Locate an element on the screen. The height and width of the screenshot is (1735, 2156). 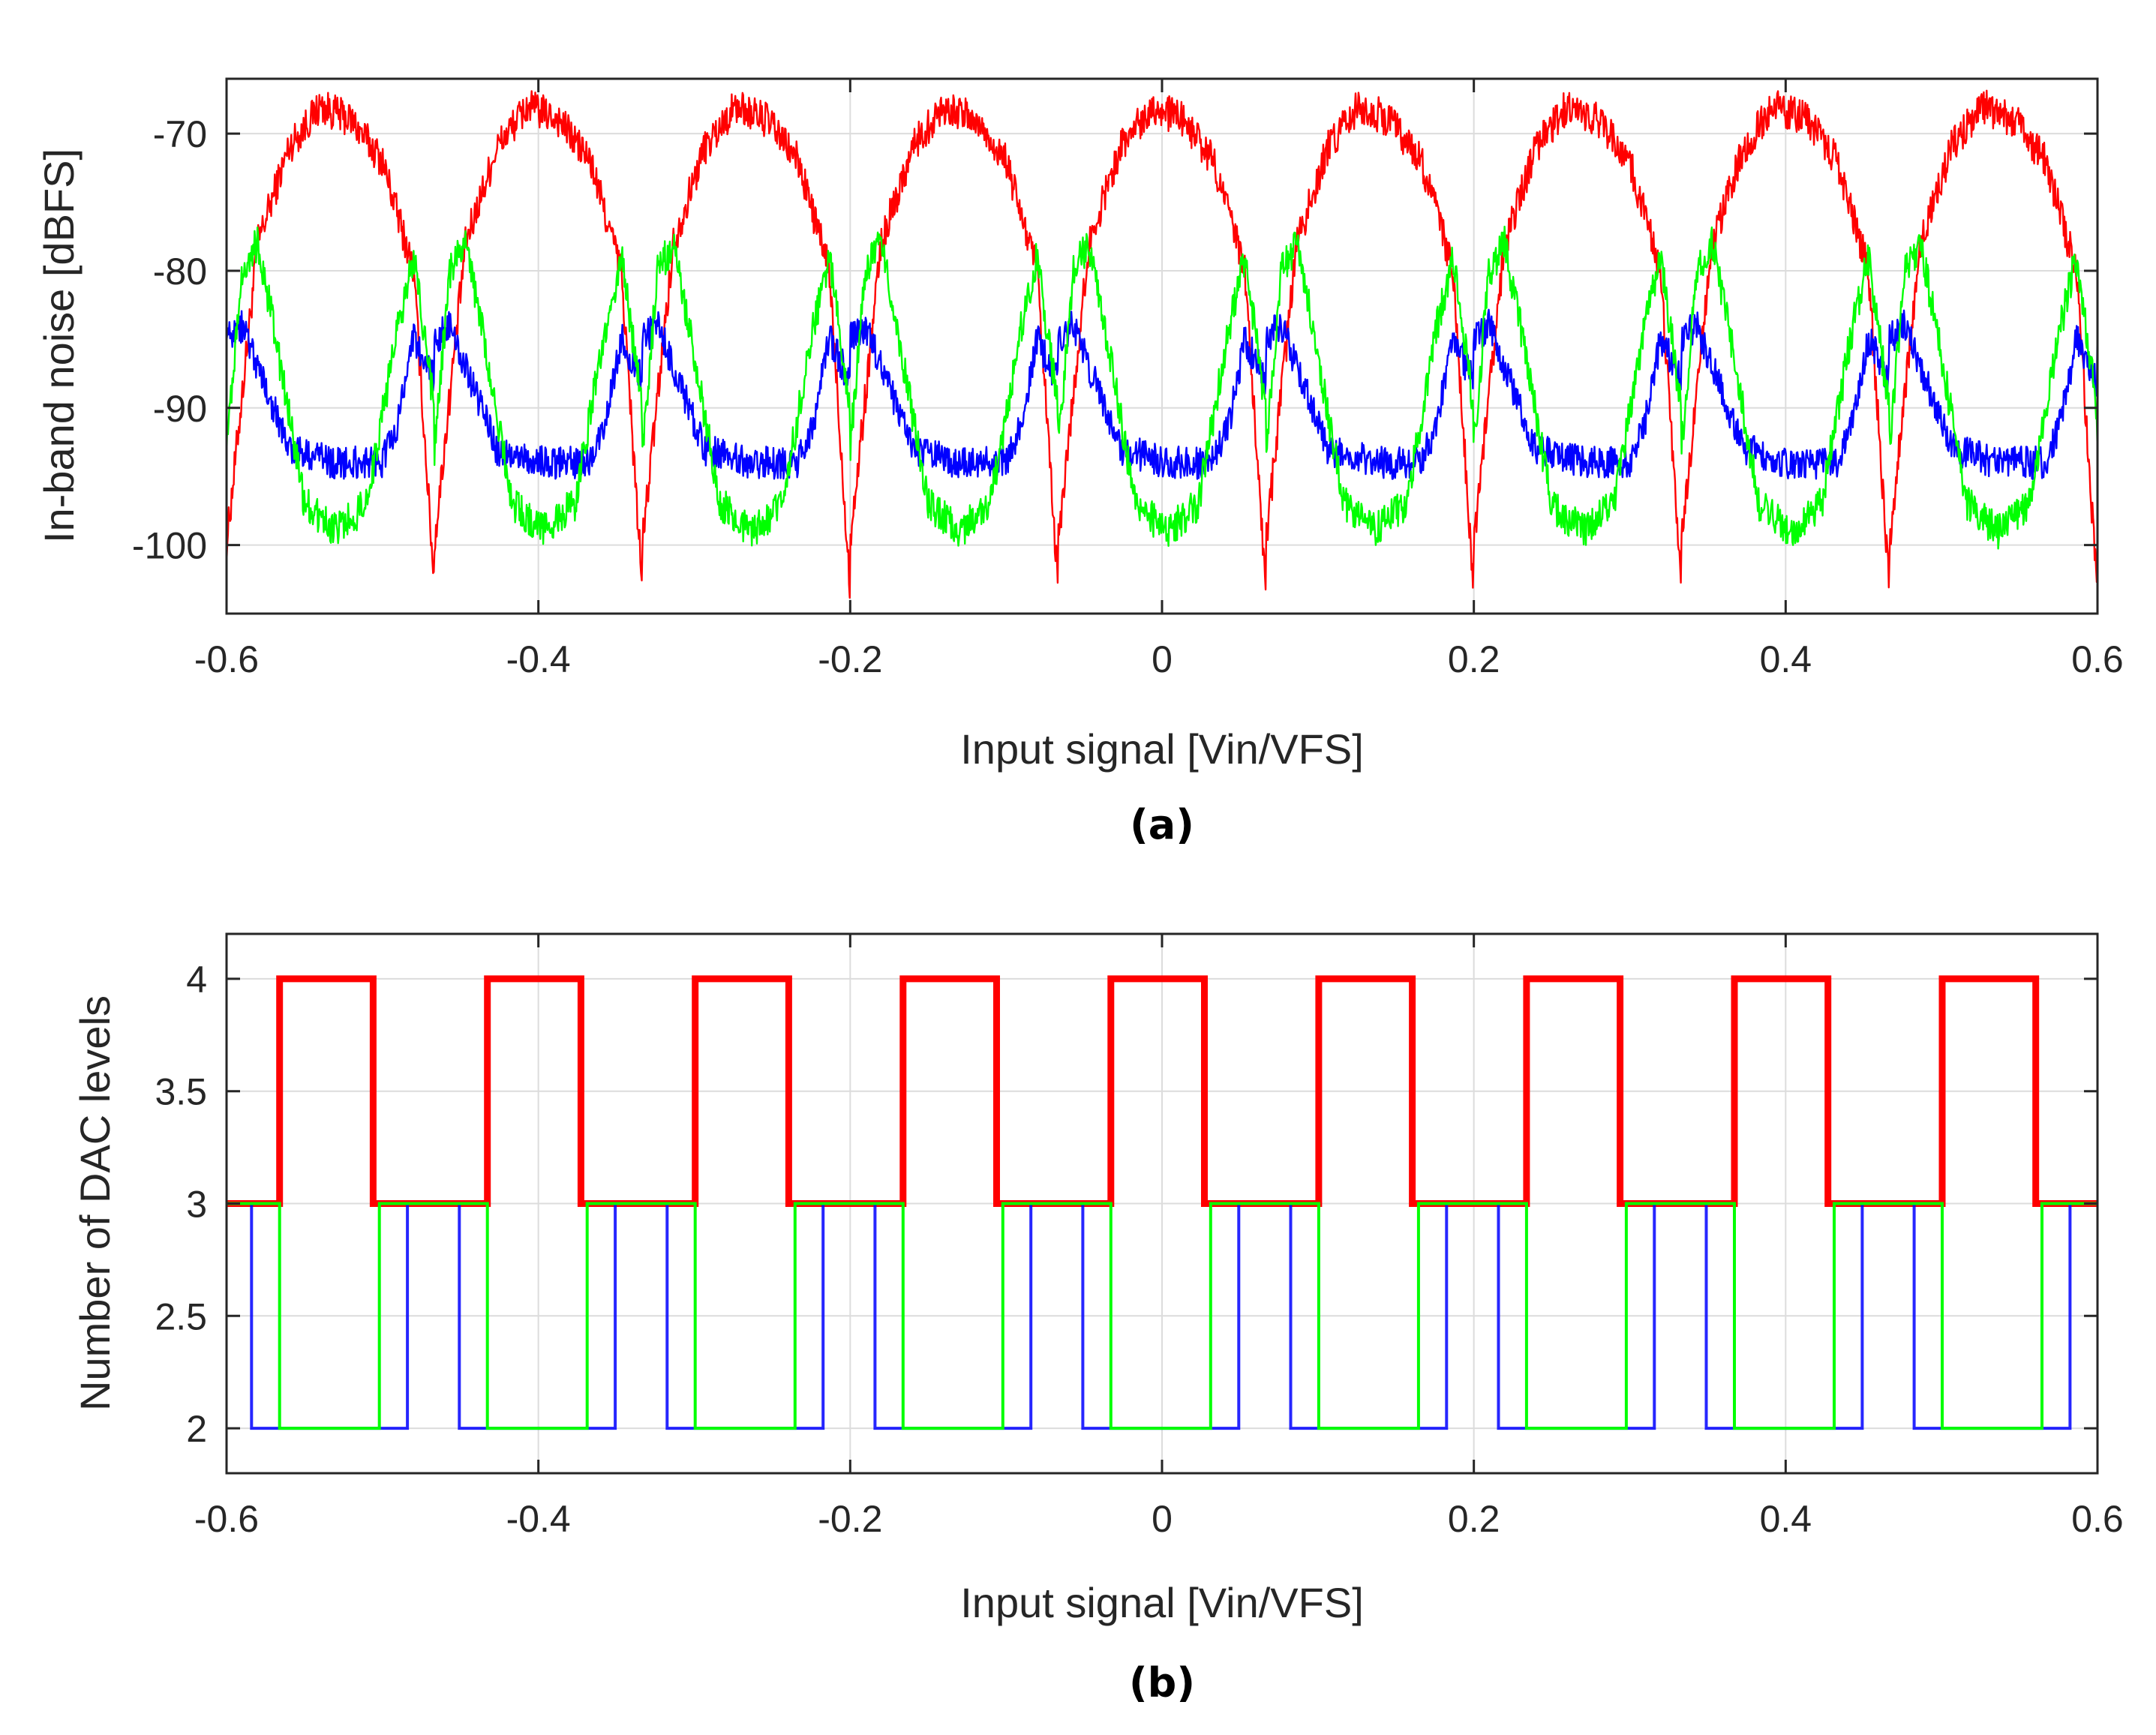
y-tick-label: 3.5 is located at coordinates (181, 1092).